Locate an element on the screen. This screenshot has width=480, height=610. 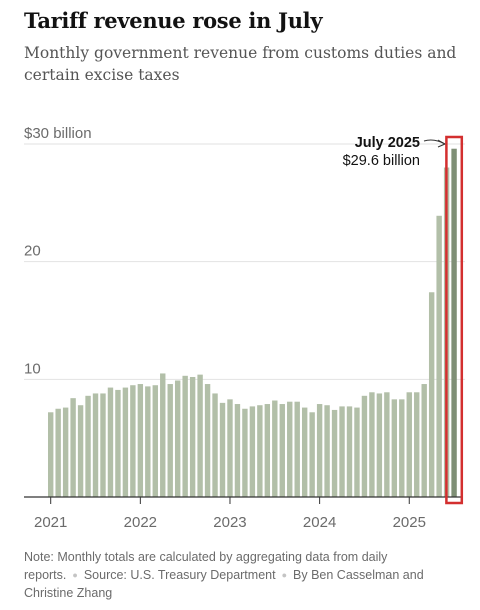
annotation-value: $29.6 billion is located at coordinates (381, 161).